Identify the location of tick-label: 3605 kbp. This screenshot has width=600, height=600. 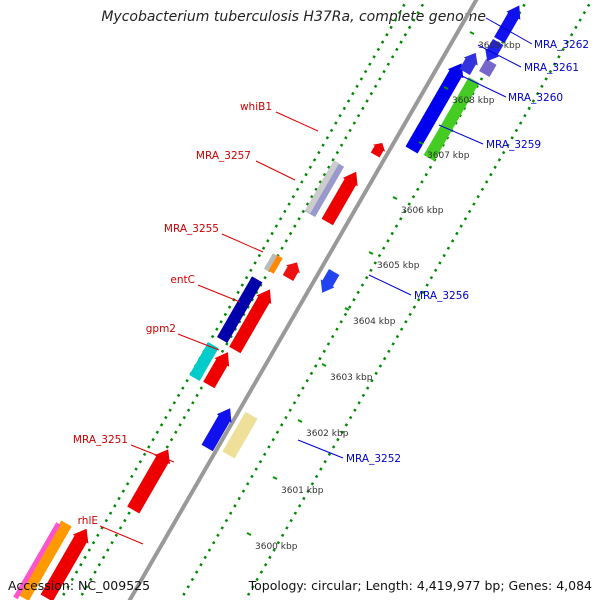
(398, 266).